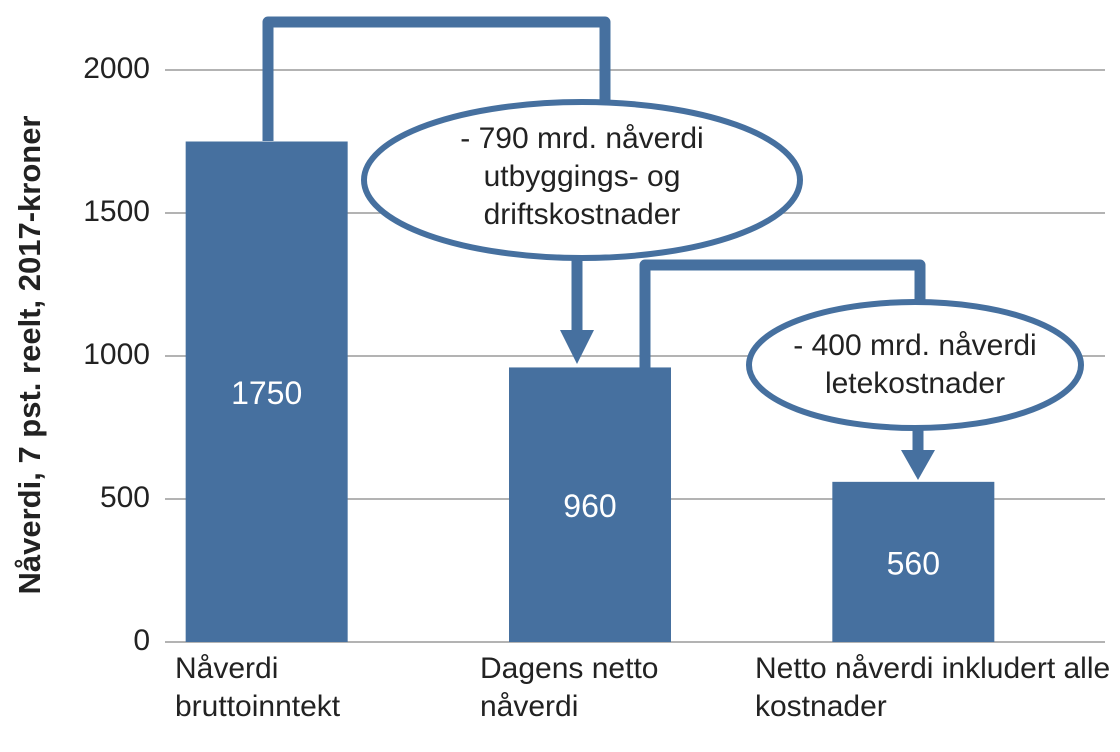  I want to click on y-tick-label: 0, so click(141, 640).